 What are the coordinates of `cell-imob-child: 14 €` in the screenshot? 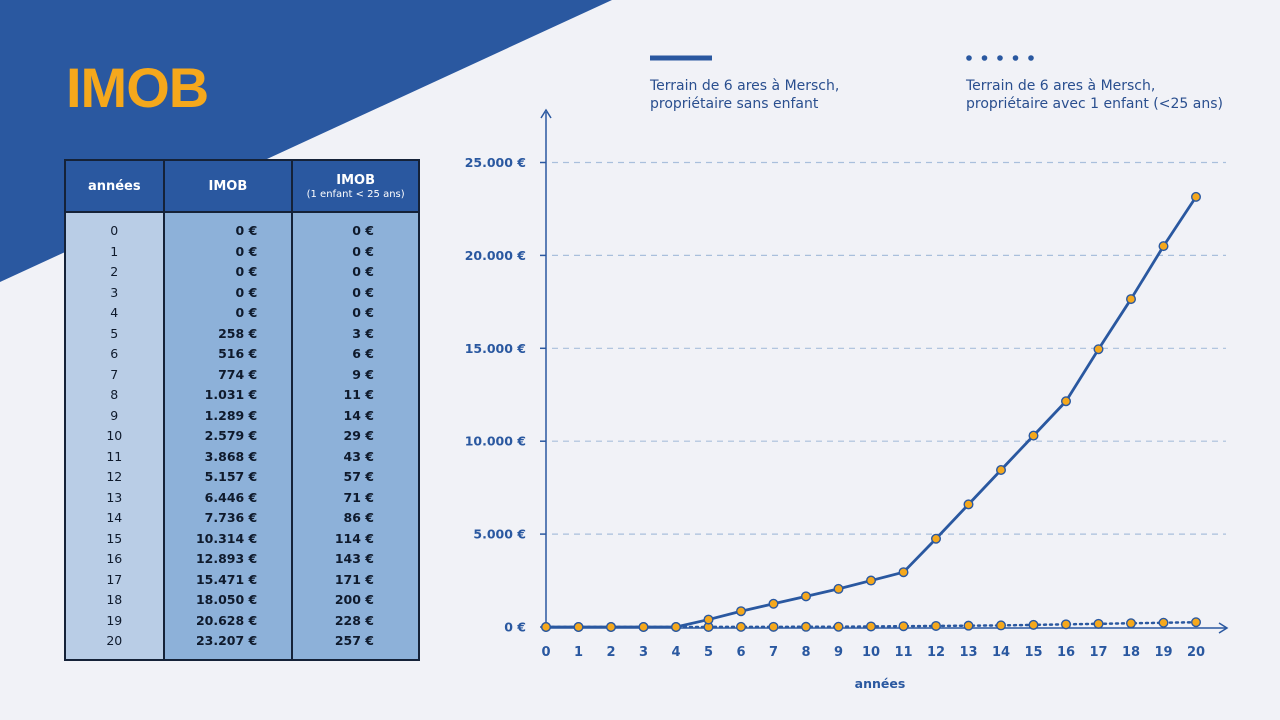 It's located at (355, 415).